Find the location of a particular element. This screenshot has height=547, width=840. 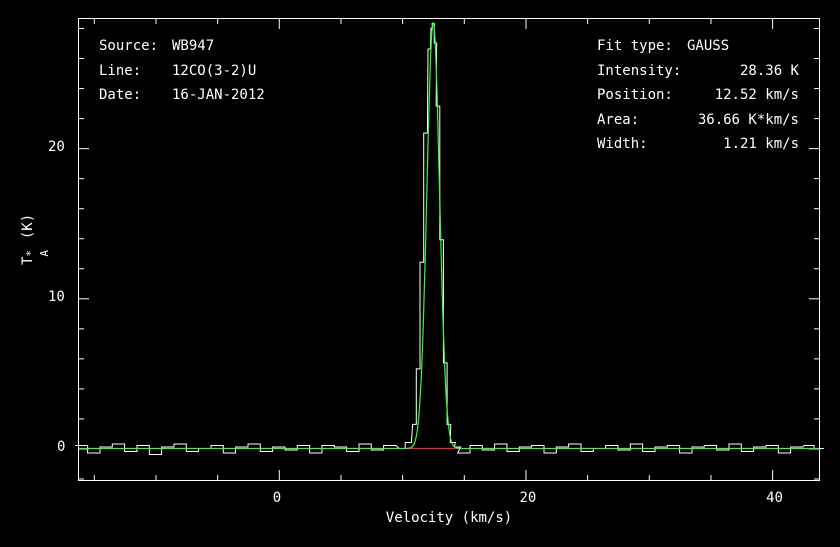

info-key: Fit type: is located at coordinates (635, 46).